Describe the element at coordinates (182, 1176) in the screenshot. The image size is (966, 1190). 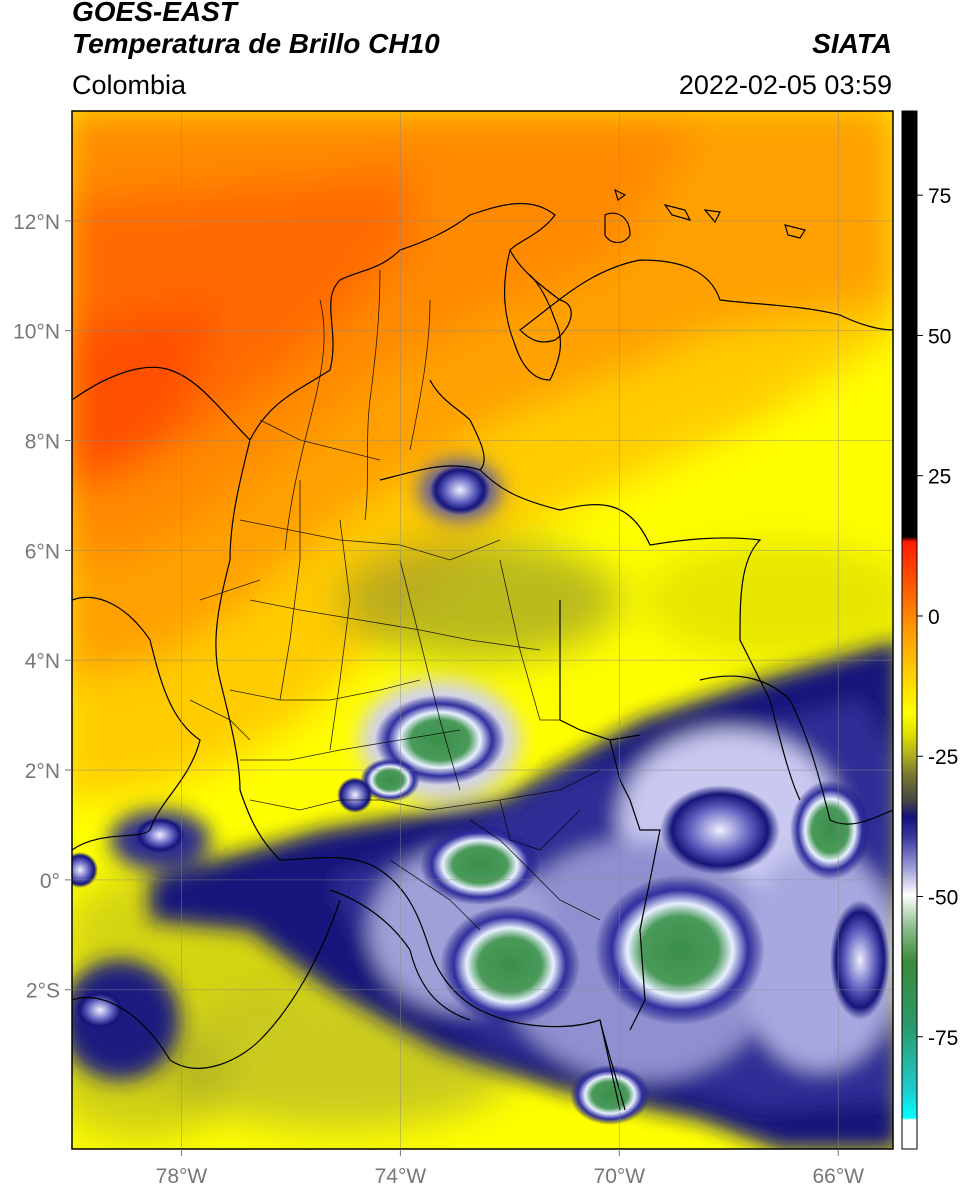
I see `lon-tick-label: 78°W` at that location.